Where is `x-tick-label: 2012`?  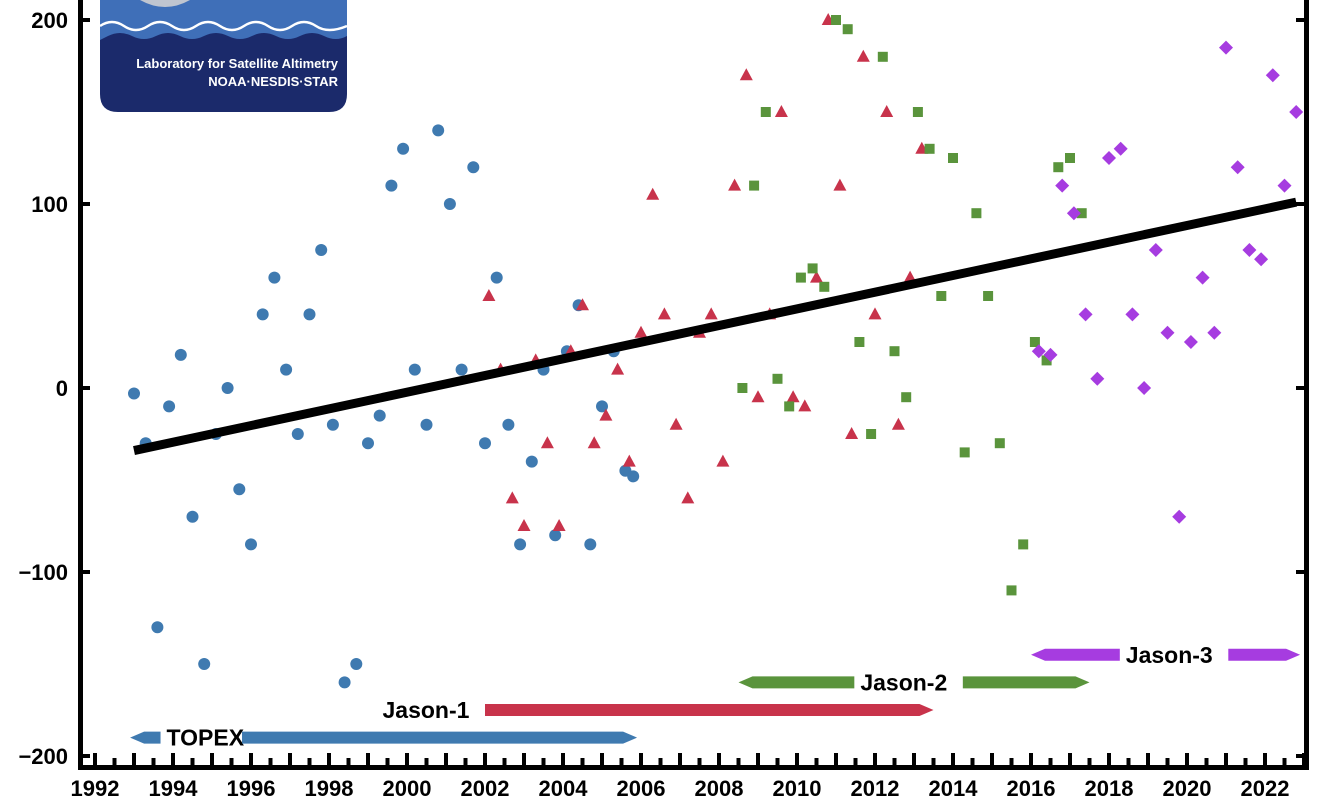
x-tick-label: 2012 is located at coordinates (875, 788).